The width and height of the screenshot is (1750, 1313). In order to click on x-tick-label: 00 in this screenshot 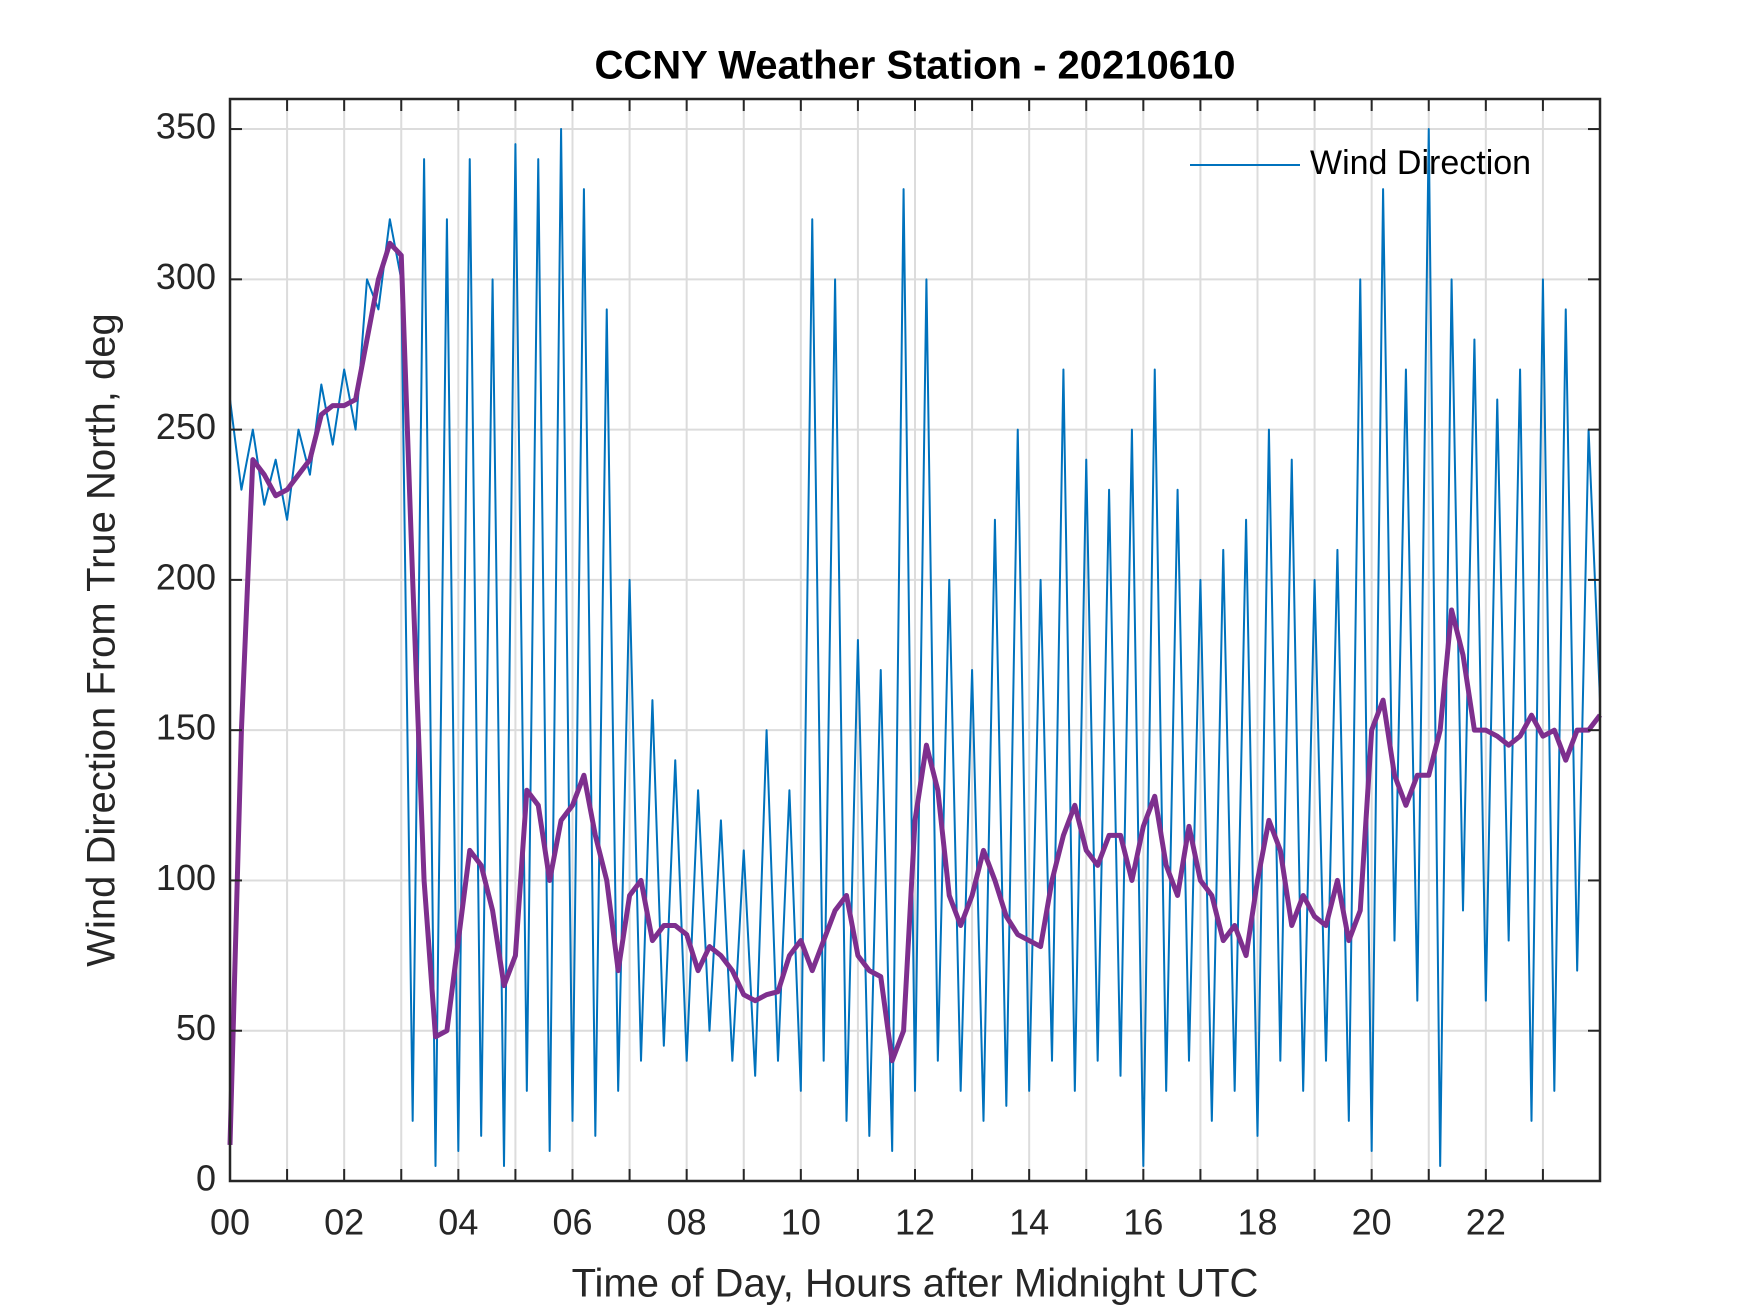, I will do `click(230, 1222)`.